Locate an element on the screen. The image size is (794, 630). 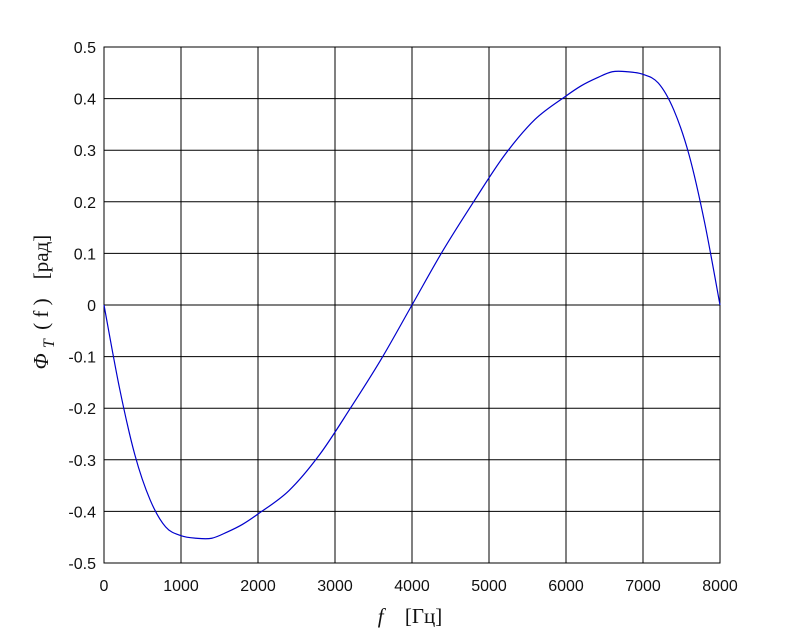
x-tick-label: 0 is located at coordinates (104, 586).